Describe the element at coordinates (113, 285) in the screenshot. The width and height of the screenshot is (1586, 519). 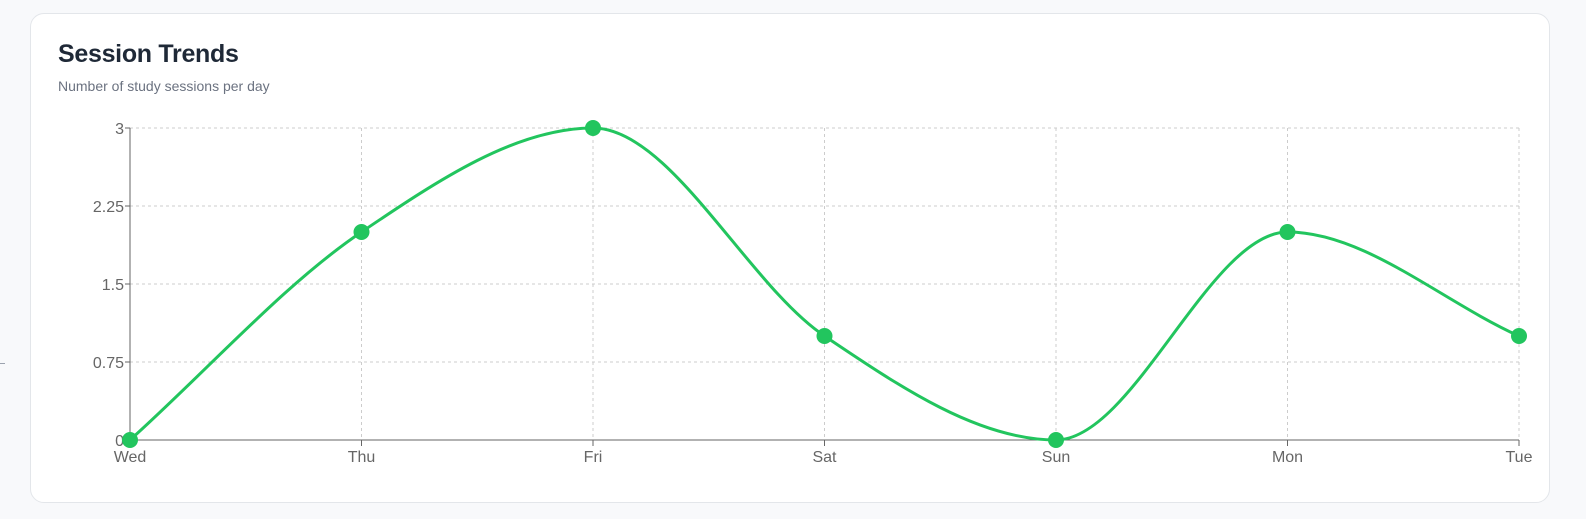
I see `y-tick-label: 1.5` at that location.